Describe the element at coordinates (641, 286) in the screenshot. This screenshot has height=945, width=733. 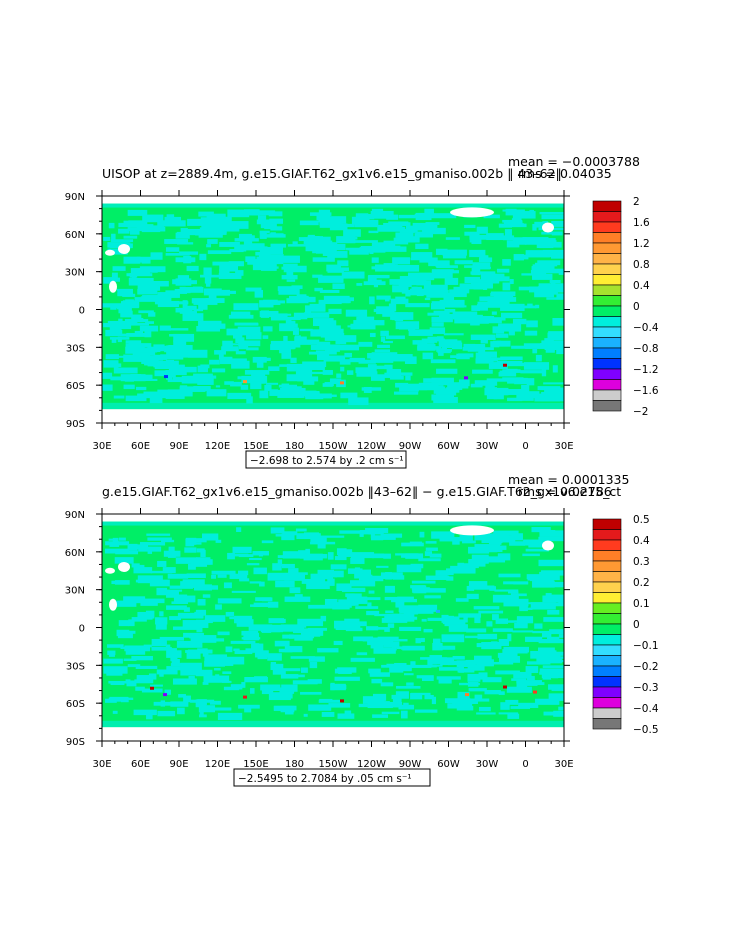
I see `colorbar-label: 0.4` at that location.